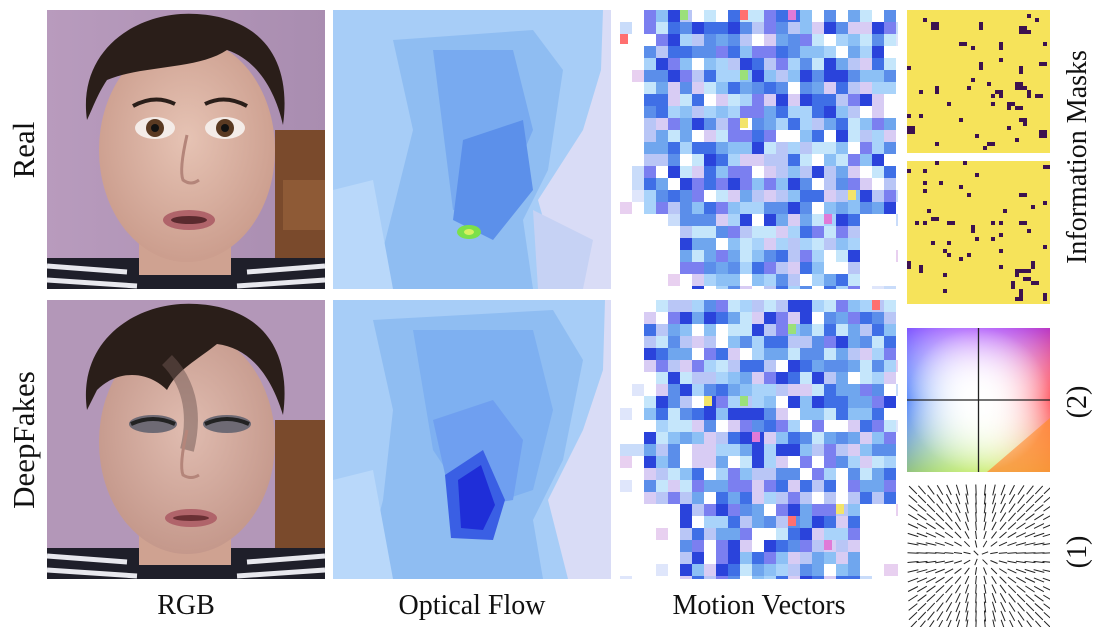  Describe the element at coordinates (1077, 157) in the screenshot. I see `information-masks-label: Information Masks` at that location.